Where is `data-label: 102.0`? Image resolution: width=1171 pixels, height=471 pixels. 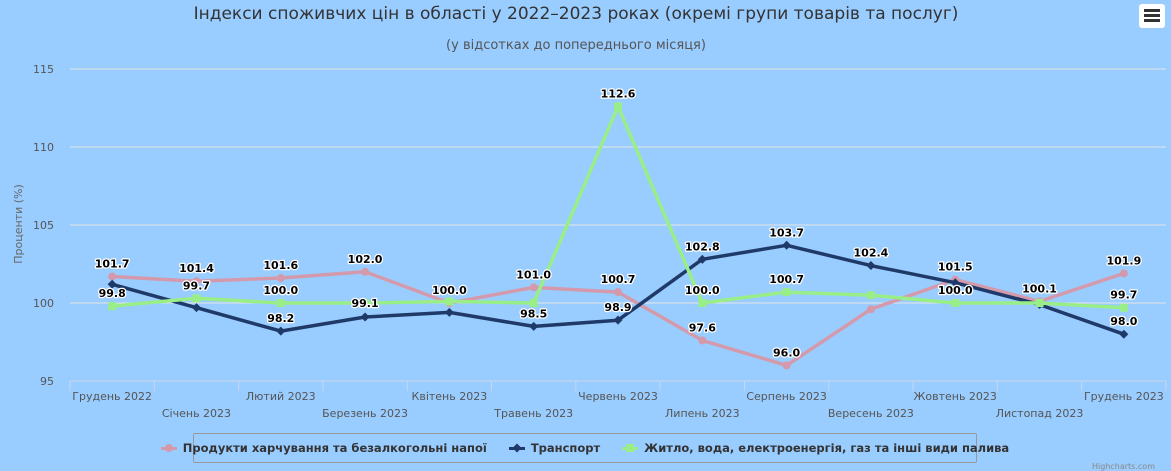 data-label: 102.0 is located at coordinates (365, 259).